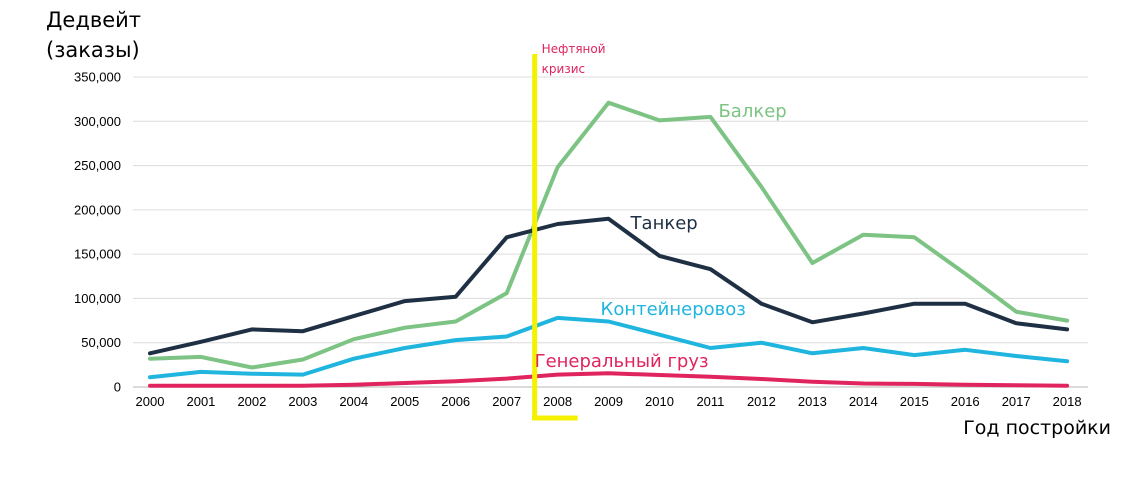 Image resolution: width=1147 pixels, height=479 pixels. What do you see at coordinates (622, 361) in the screenshot?
I see `series-label-генеральный-груз: Генеральный груз` at bounding box center [622, 361].